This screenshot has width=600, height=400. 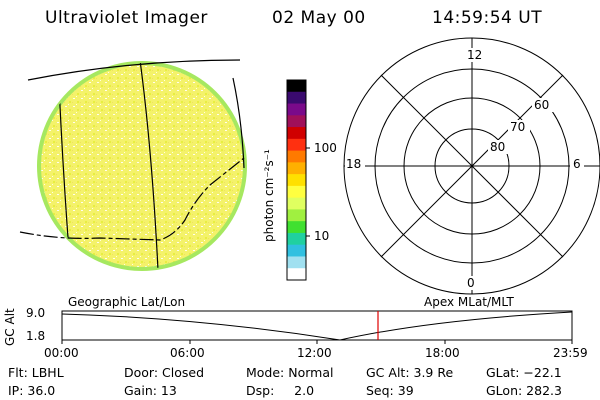 I want to click on colorbar-frame, so click(x=296, y=180).